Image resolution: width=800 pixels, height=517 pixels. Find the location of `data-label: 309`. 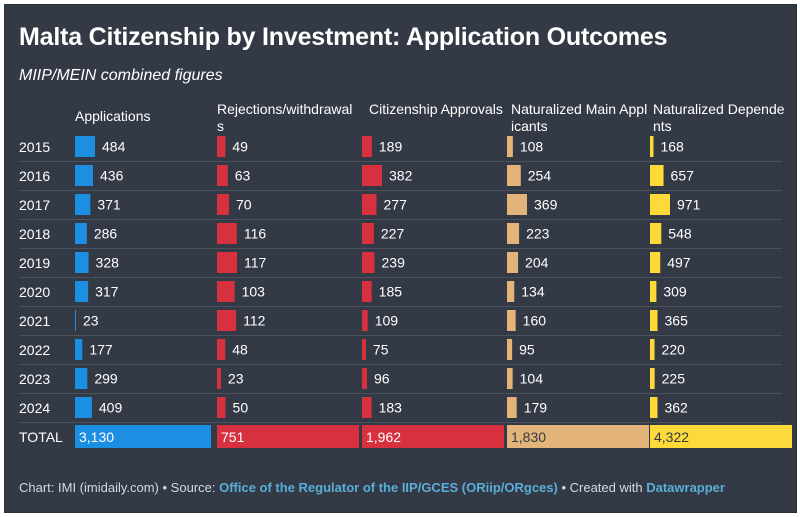

data-label: 309 is located at coordinates (675, 292).